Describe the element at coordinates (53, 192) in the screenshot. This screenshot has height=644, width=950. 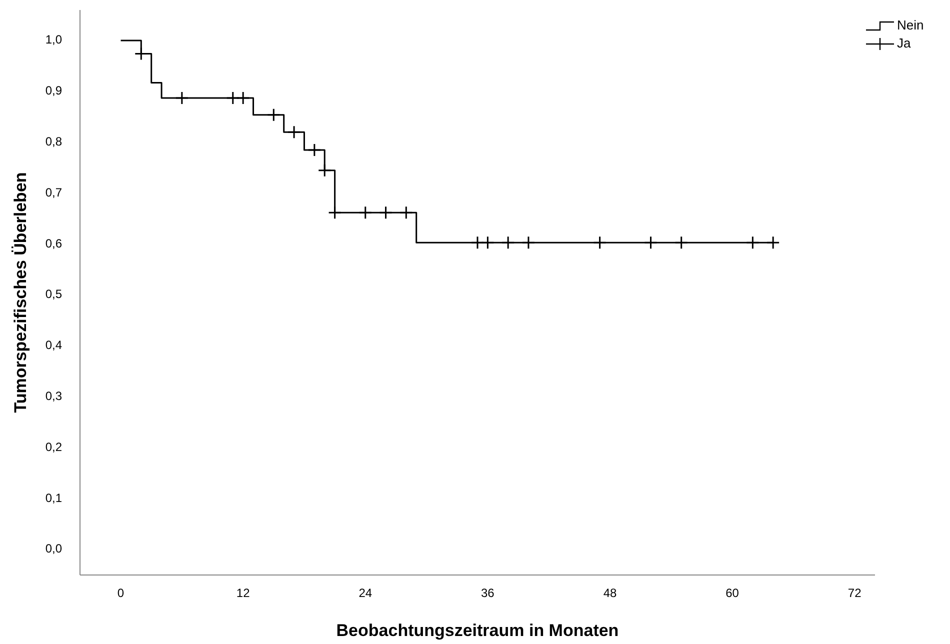
I see `y-tick-label: 0,7` at that location.